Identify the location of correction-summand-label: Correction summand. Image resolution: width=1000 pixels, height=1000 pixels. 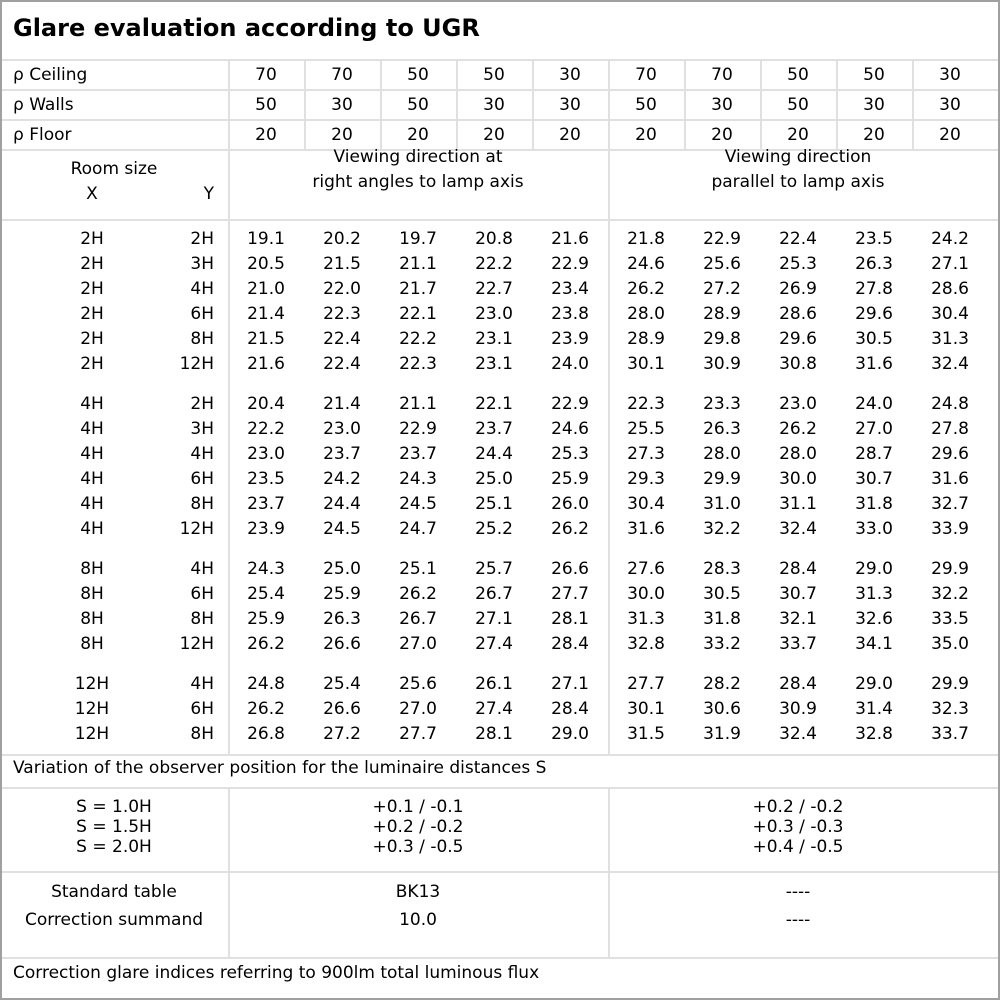
(114, 920).